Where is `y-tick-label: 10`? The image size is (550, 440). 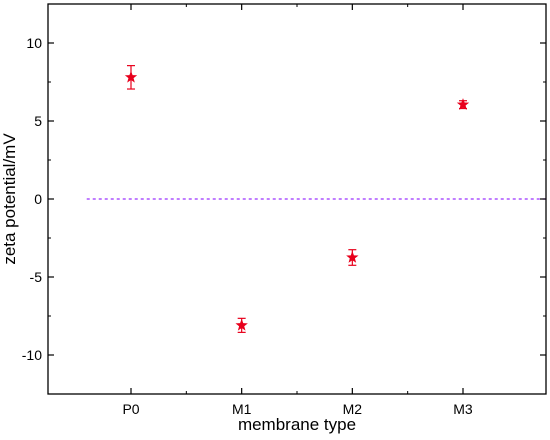 y-tick-label: 10 is located at coordinates (34, 43).